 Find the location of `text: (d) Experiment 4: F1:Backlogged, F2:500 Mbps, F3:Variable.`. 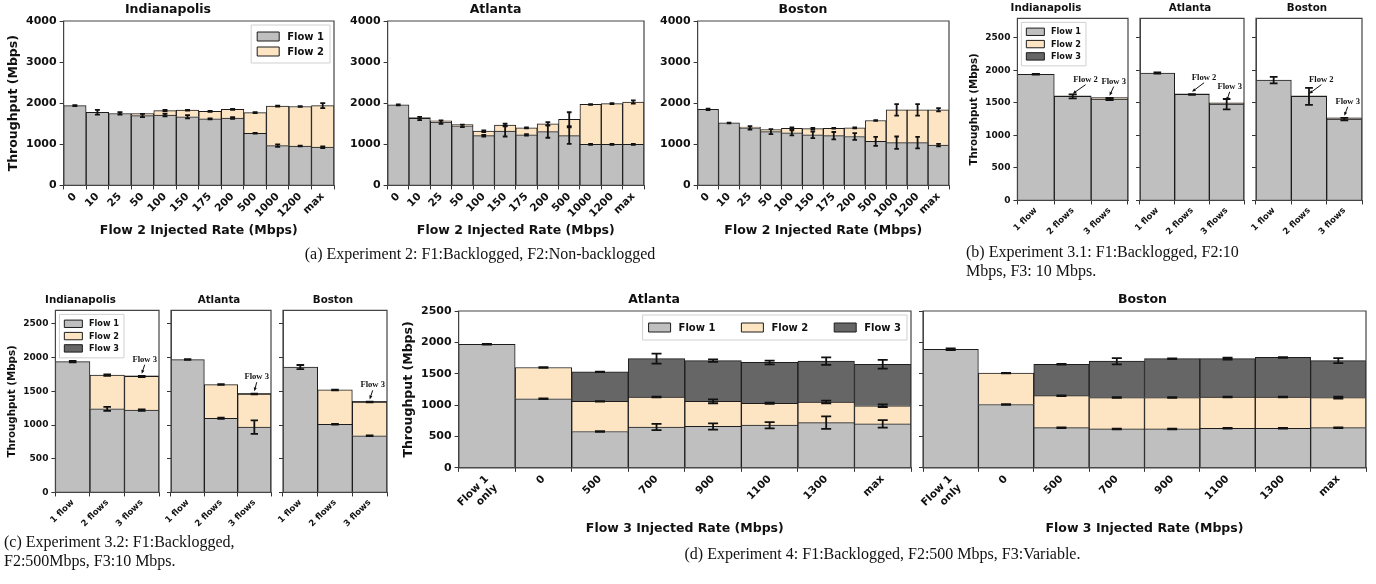

text: (d) Experiment 4: F1:Backlogged, F2:500 Mbps, F3:Variable. is located at coordinates (882, 553).